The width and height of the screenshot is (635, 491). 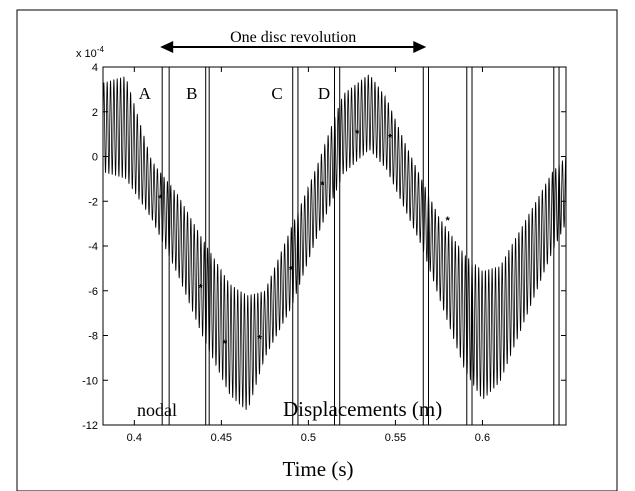 What do you see at coordinates (134, 438) in the screenshot?
I see `x-tick-label: 0.4` at bounding box center [134, 438].